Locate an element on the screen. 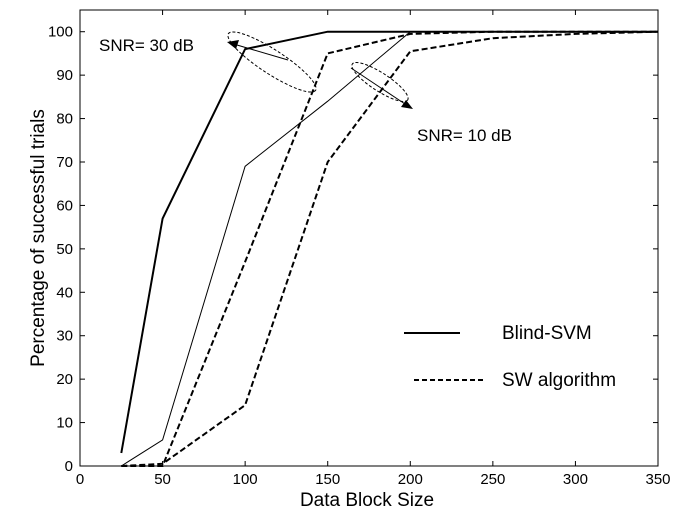  annotation-snr-30-arrow-head is located at coordinates (233, 44).